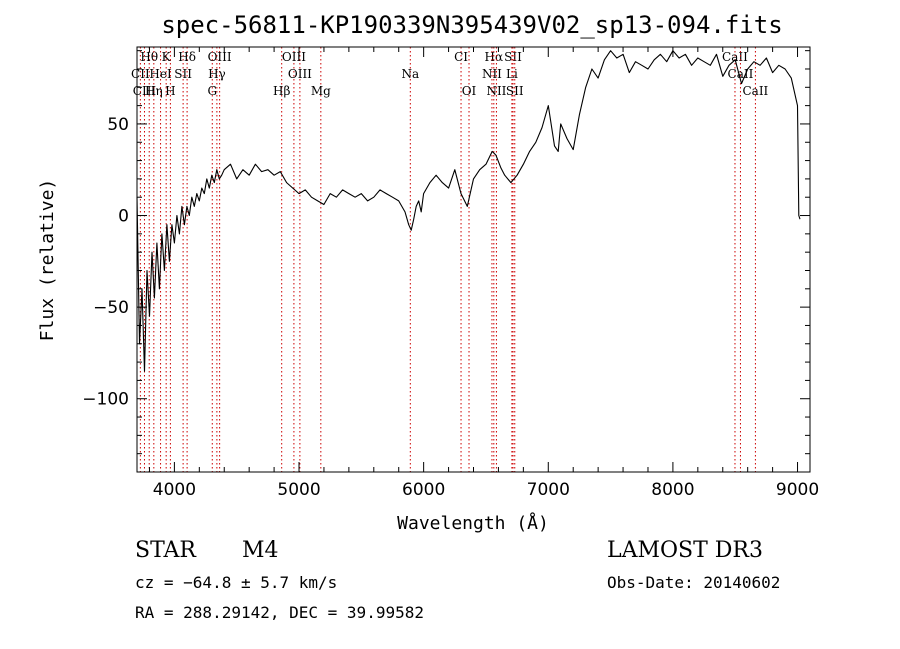 The height and width of the screenshot is (649, 900). I want to click on observation-date: Obs-Date: 20140602, so click(694, 582).